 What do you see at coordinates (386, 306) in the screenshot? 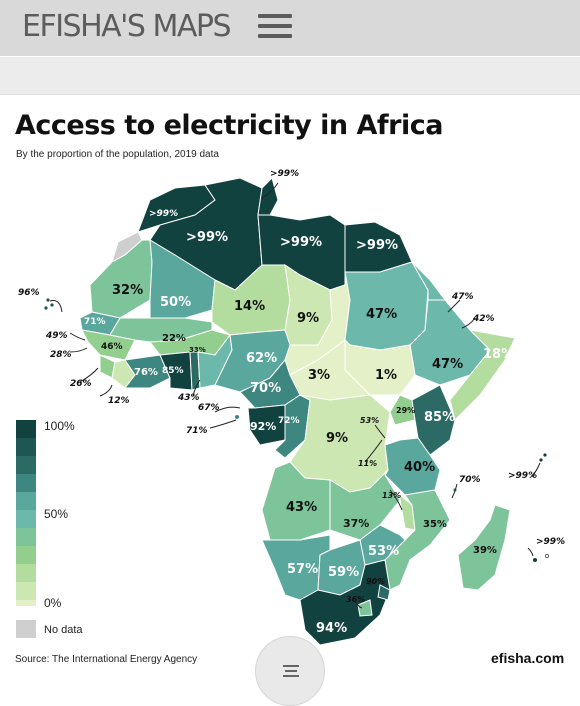
I see `region-sudan` at bounding box center [386, 306].